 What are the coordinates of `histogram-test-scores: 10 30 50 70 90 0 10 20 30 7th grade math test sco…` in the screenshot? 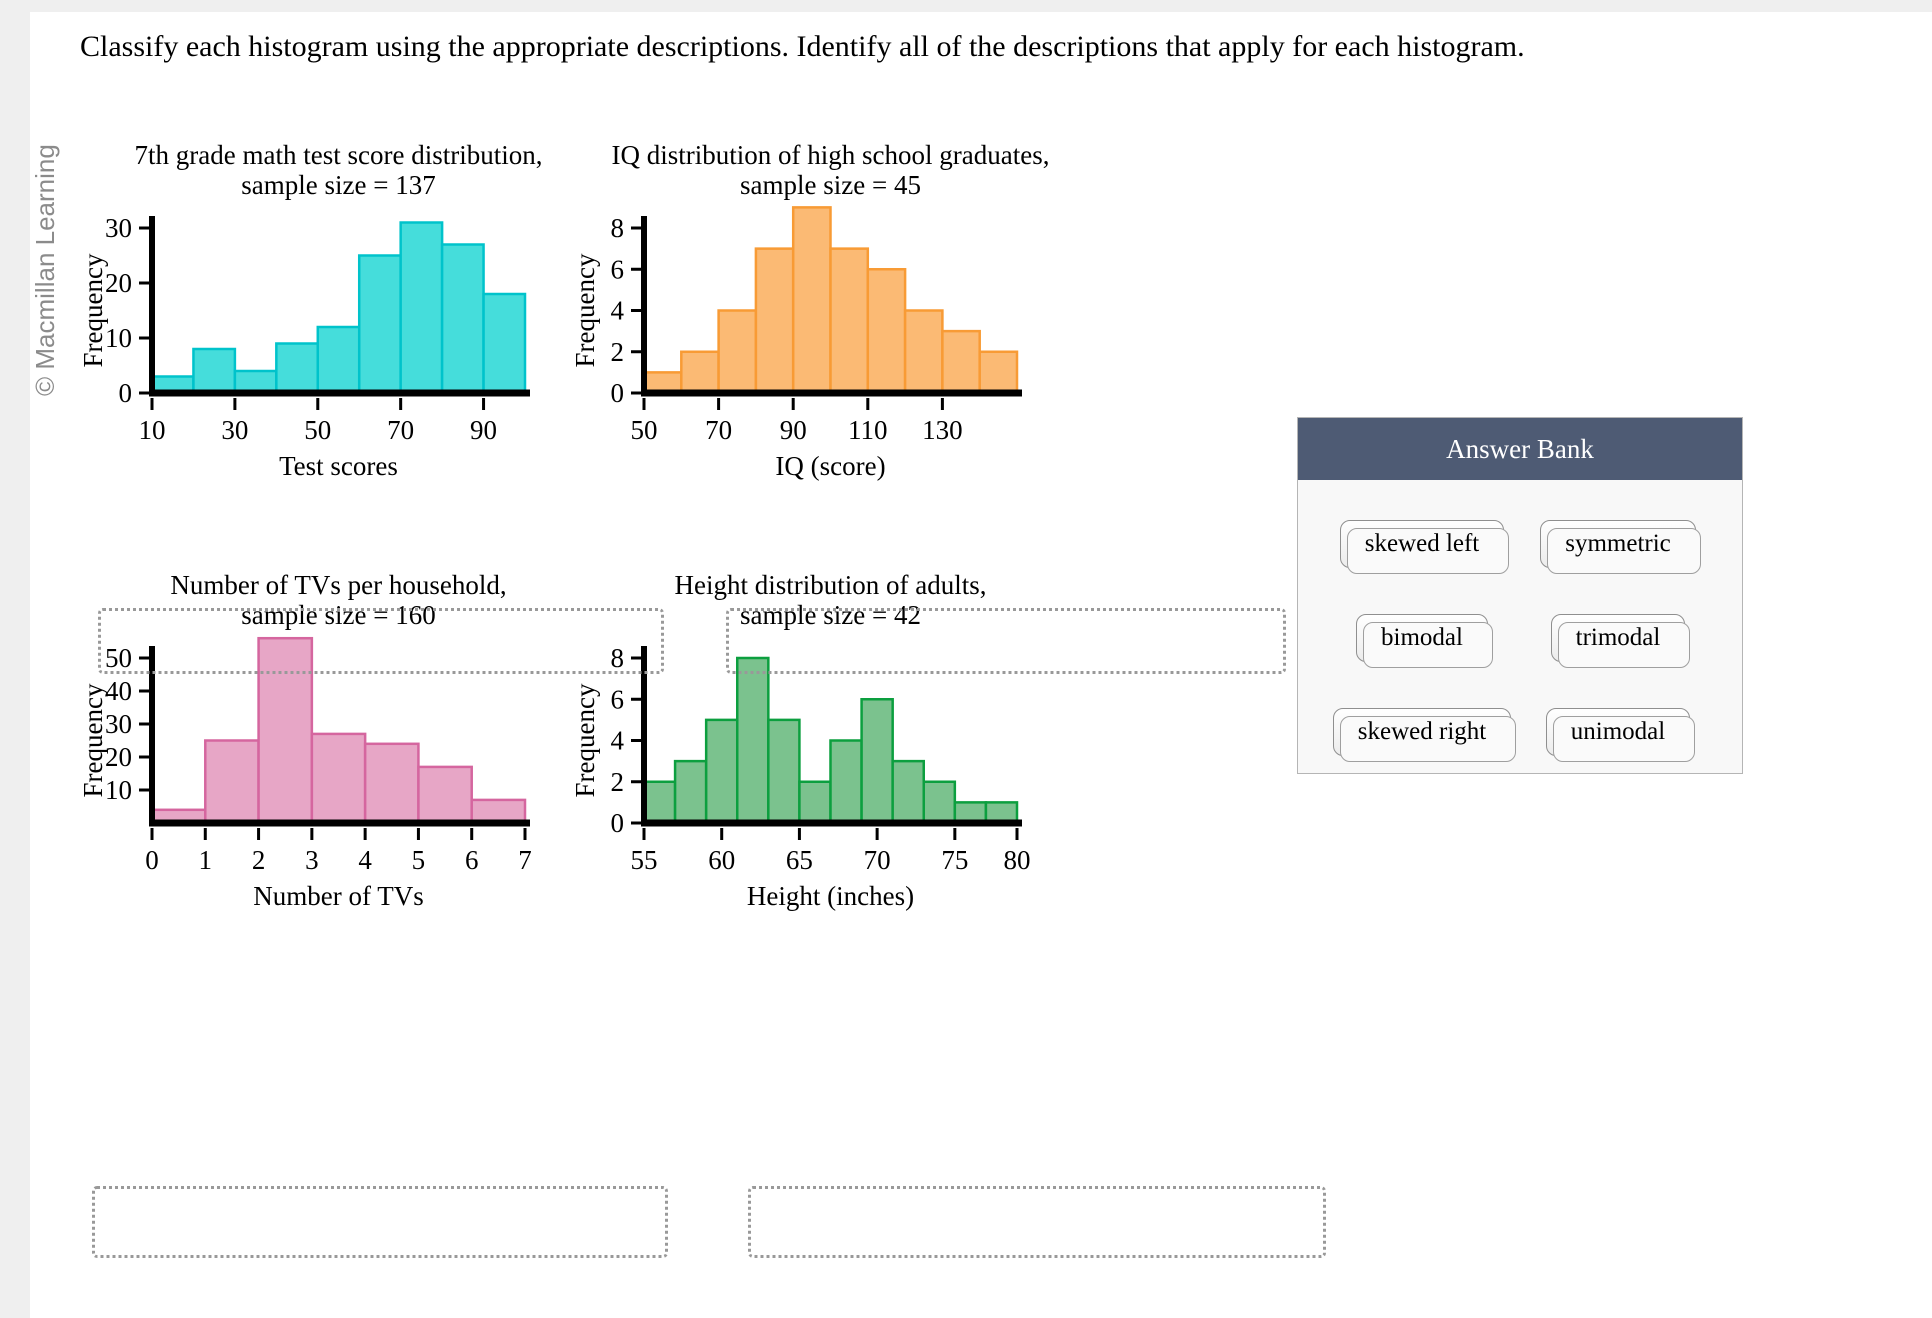 It's located at (350, 314).